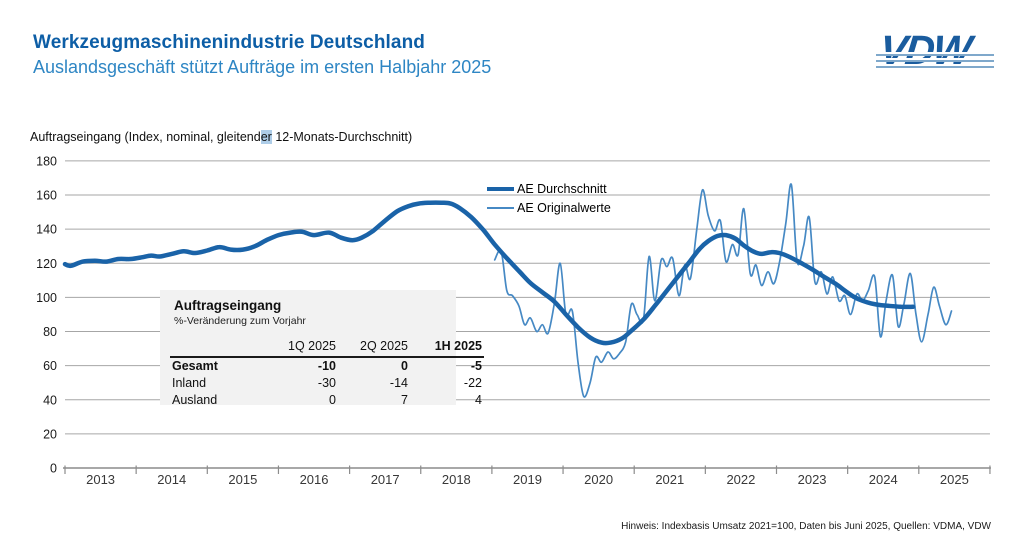  I want to click on legend-item-durchschnitt: AE Durchschnitt, so click(549, 188).